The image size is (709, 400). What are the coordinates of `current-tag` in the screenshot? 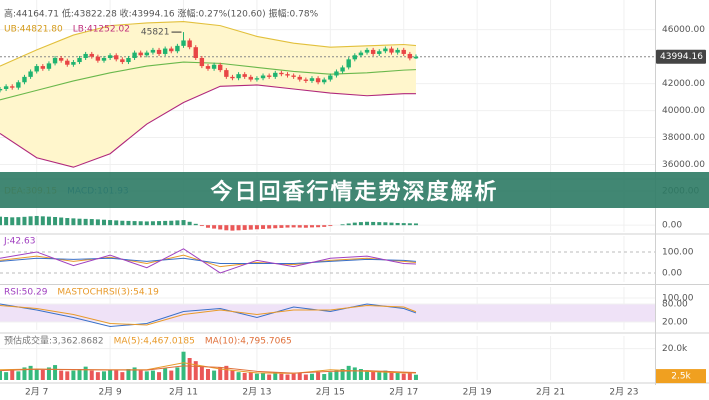 It's located at (681, 376).